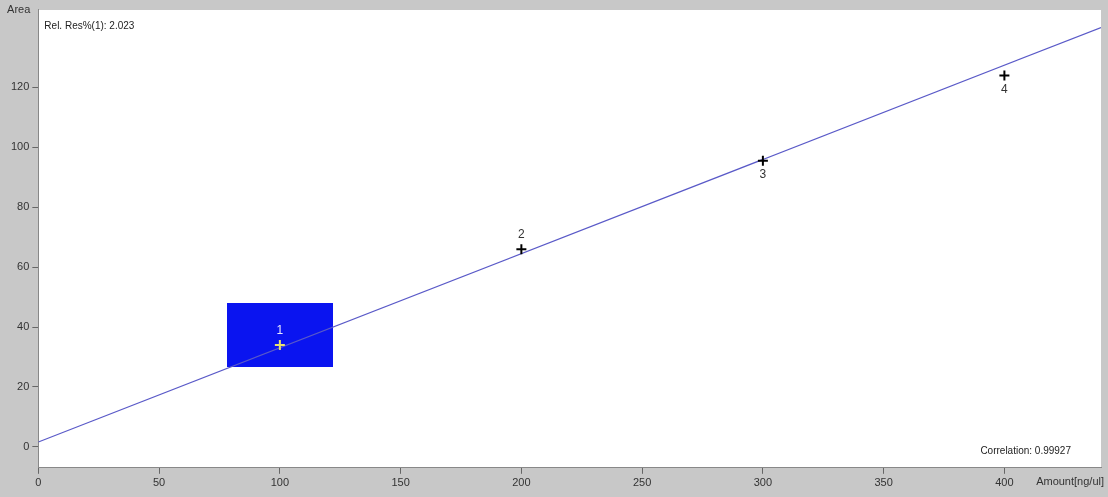 This screenshot has height=497, width=1108. What do you see at coordinates (522, 234) in the screenshot?
I see `annotation: 2` at bounding box center [522, 234].